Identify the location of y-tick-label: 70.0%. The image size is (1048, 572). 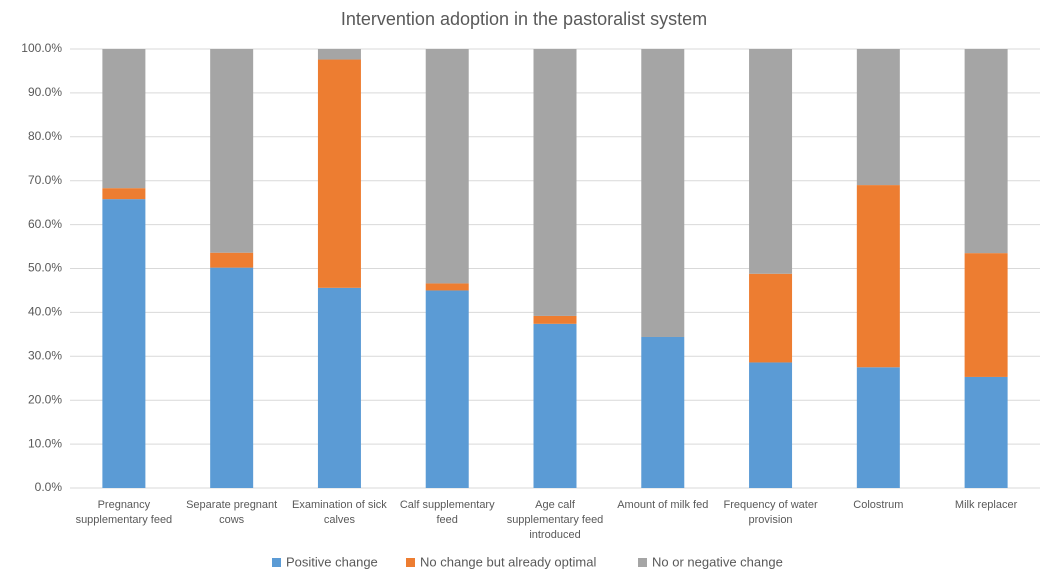
(45, 180).